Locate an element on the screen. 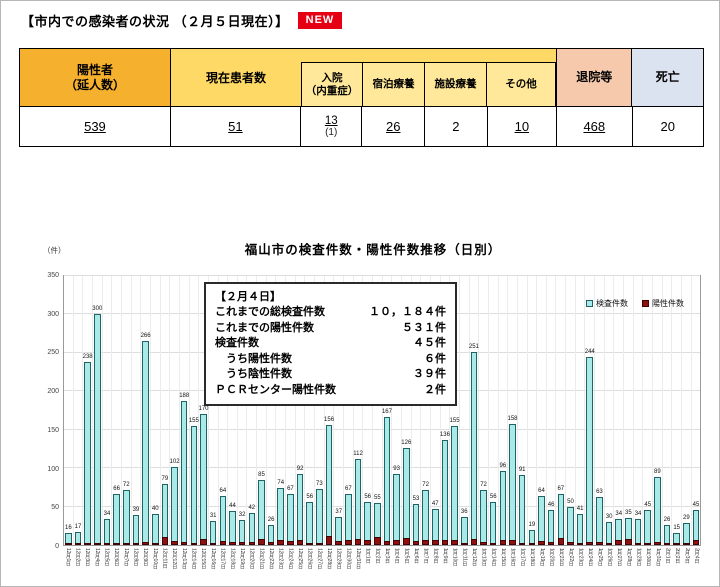  bar-value-label: 251 is located at coordinates (473, 347).